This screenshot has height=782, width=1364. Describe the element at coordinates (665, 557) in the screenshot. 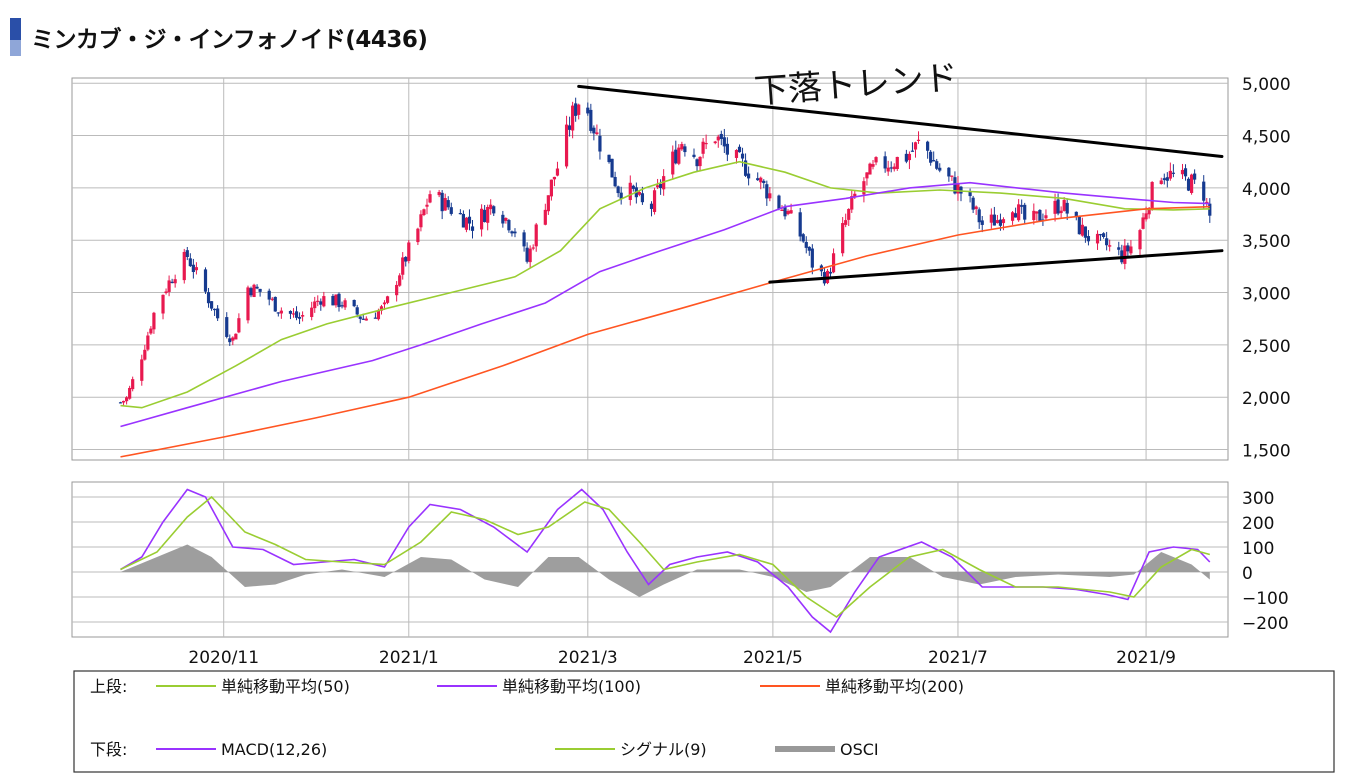

I see `signal-line` at that location.